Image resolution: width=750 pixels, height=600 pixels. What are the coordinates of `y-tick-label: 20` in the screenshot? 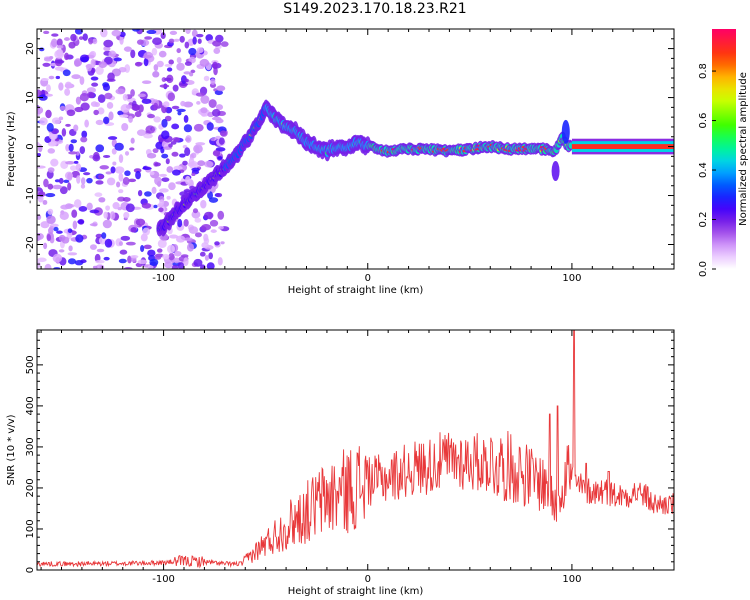 It's located at (30, 48).